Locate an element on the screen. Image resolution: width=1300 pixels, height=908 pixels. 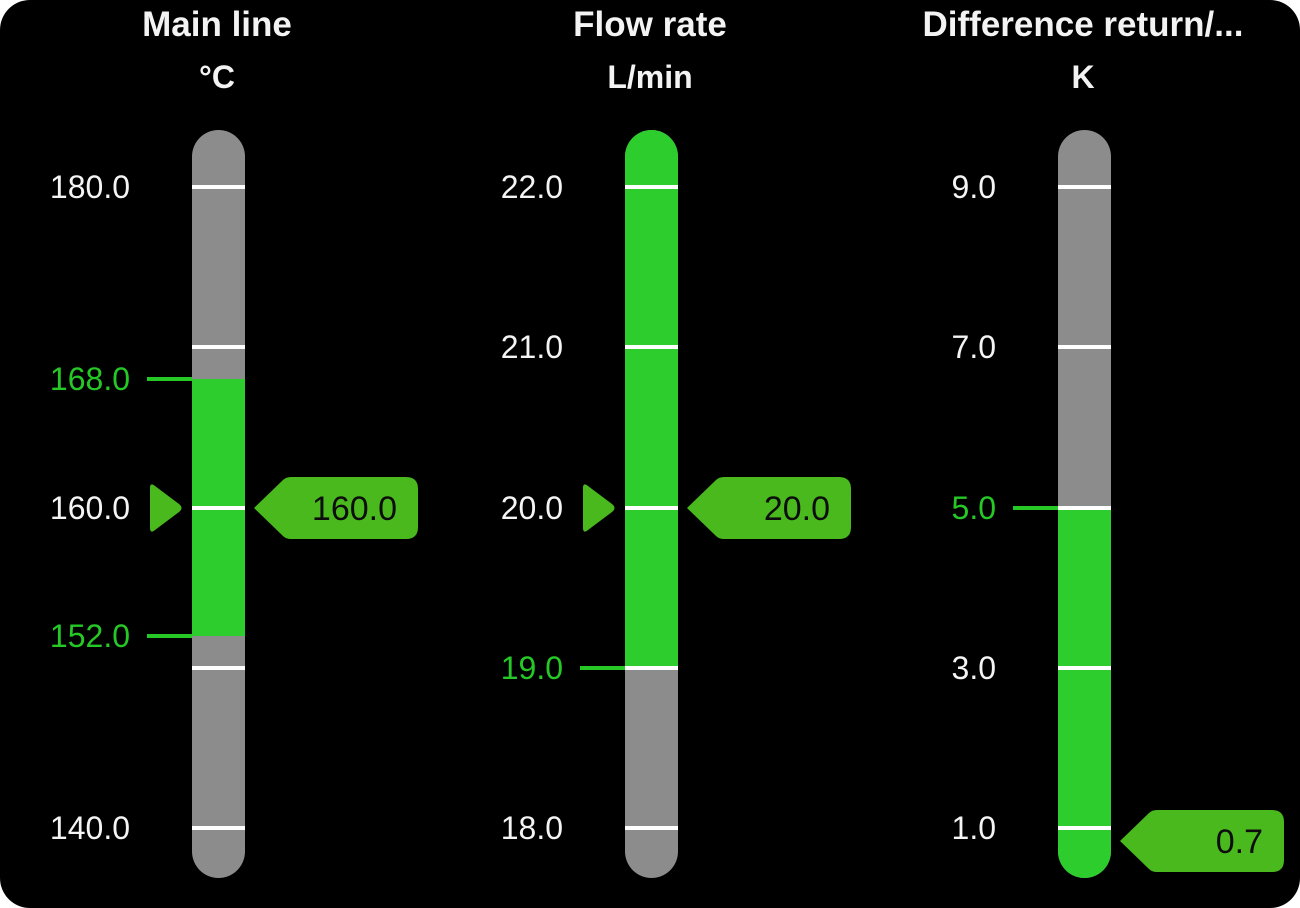
gauge-unit: °C is located at coordinates (217, 77).